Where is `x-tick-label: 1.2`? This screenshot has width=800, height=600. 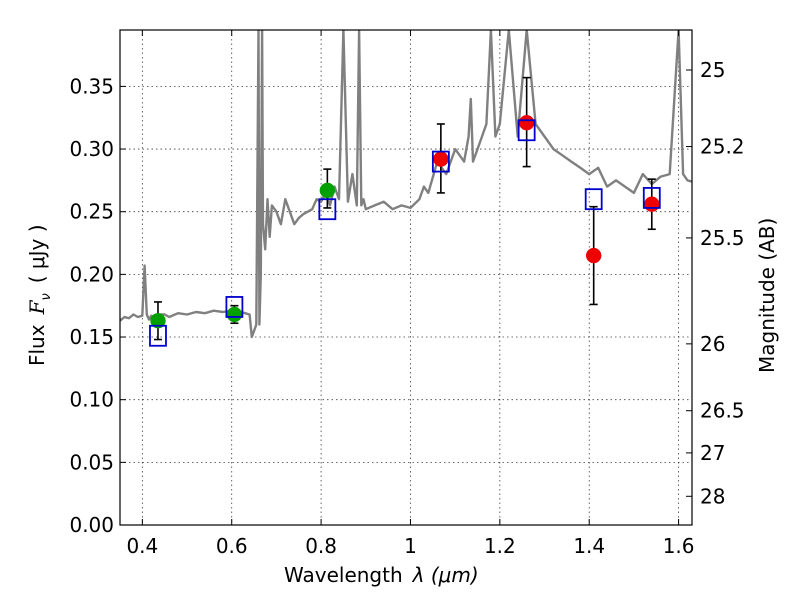 x-tick-label: 1.2 is located at coordinates (500, 546).